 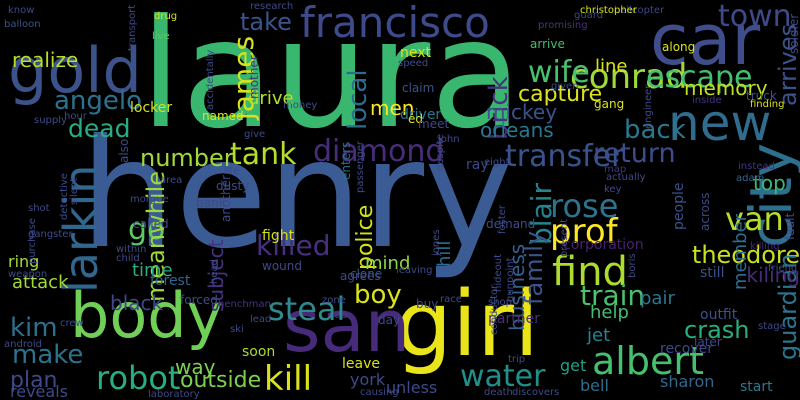 I want to click on word-ring: ring, so click(x=24, y=261).